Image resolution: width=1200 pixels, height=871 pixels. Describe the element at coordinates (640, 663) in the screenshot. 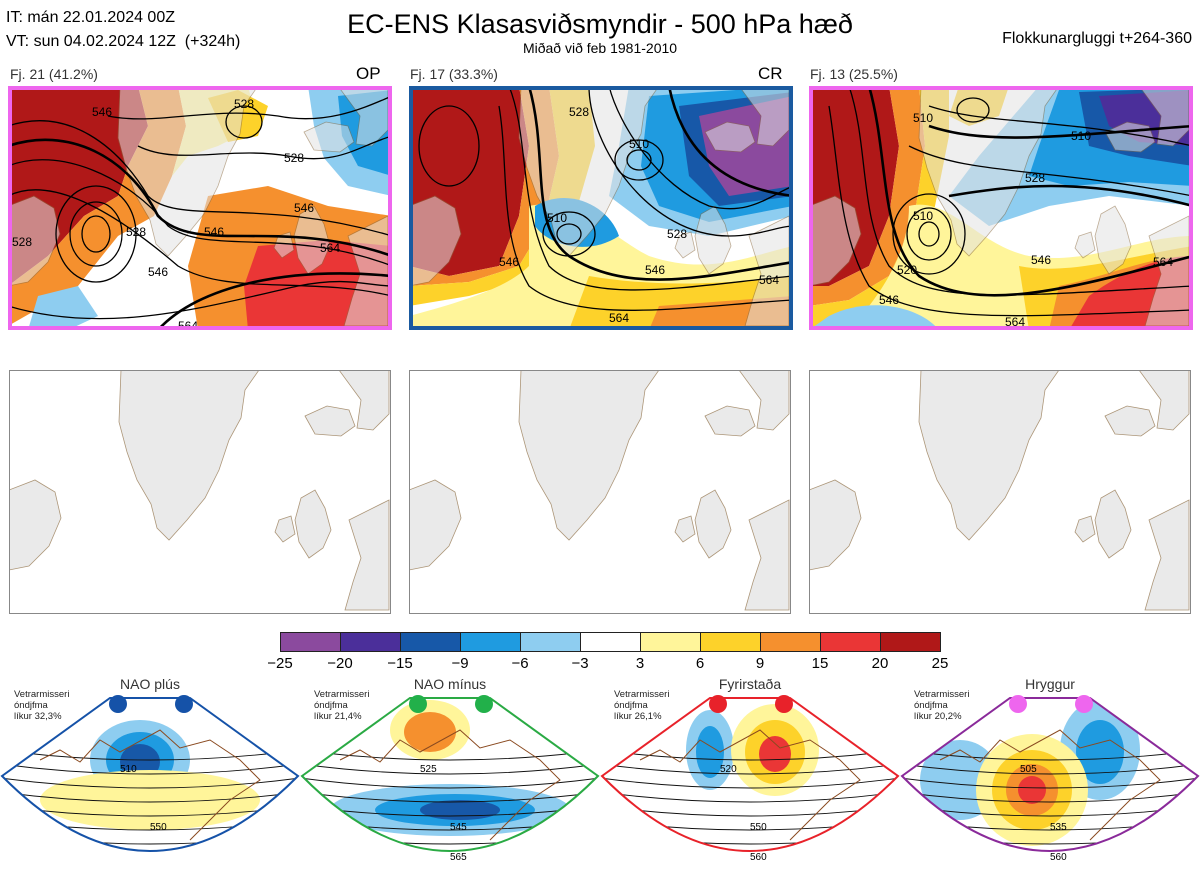

I see `colorbar-tick-label: 3` at that location.